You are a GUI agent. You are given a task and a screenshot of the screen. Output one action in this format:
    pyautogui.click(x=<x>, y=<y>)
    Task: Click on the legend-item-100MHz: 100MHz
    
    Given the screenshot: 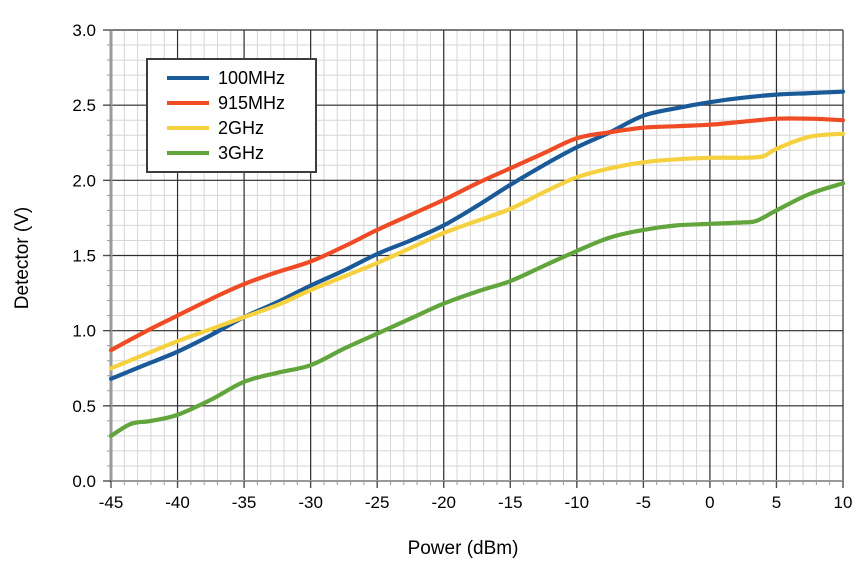 What is the action you would take?
    pyautogui.click(x=237, y=78)
    